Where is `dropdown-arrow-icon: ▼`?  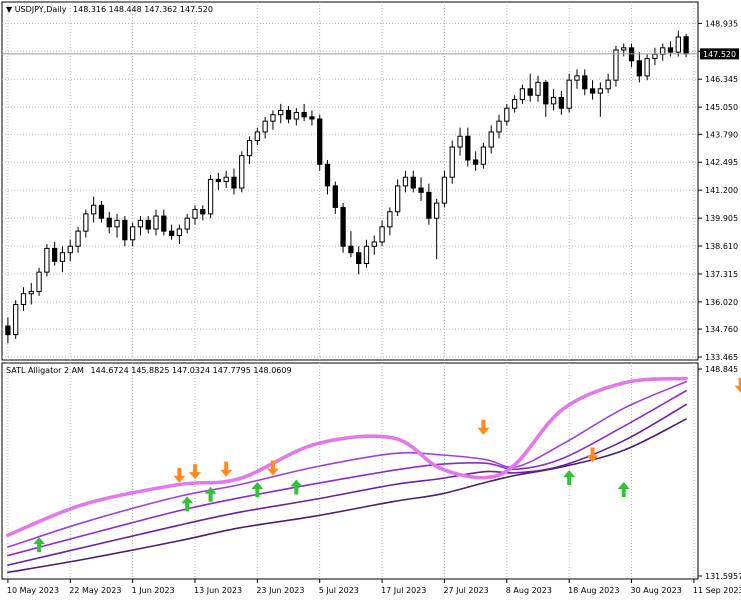
dropdown-arrow-icon: ▼ is located at coordinates (9, 9).